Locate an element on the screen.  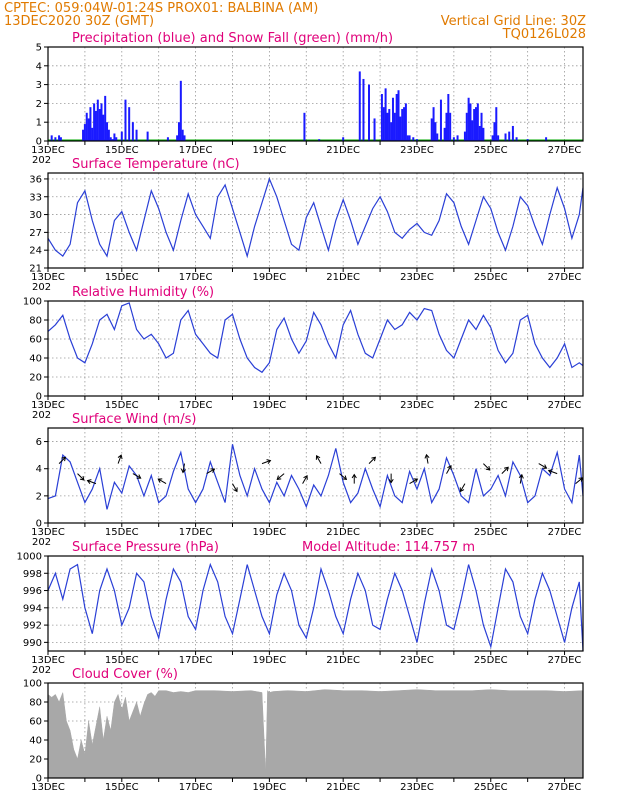
header-model: TQ0126L028 is located at coordinates (544, 34).